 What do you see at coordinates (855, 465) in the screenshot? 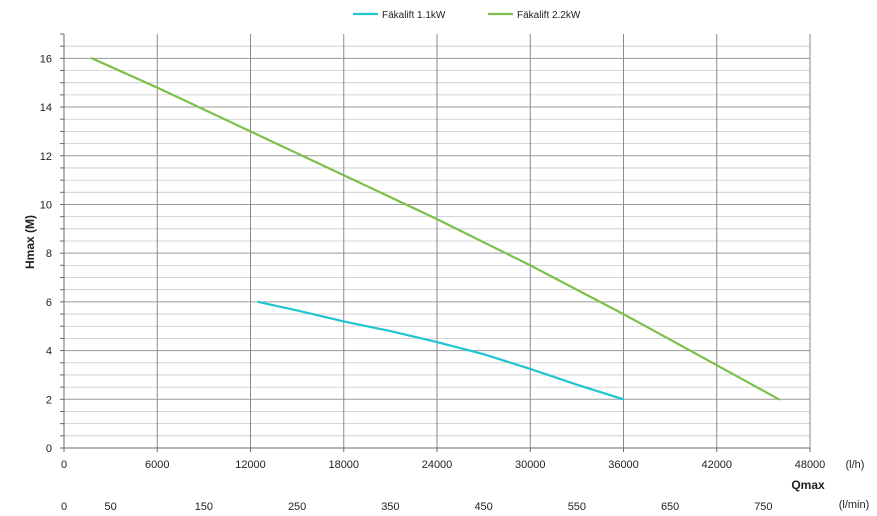
I see `x-axis-unit: (l/h)` at bounding box center [855, 465].